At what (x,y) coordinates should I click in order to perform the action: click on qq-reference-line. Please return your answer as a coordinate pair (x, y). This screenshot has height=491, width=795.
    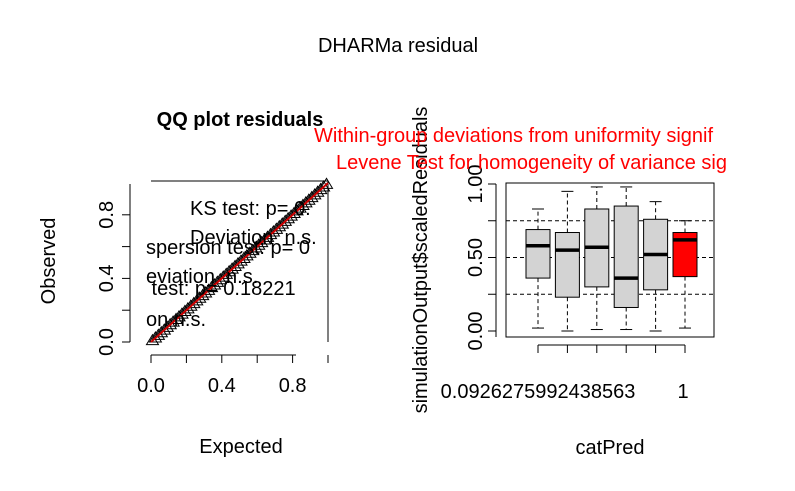
    Looking at the image, I should click on (239, 262).